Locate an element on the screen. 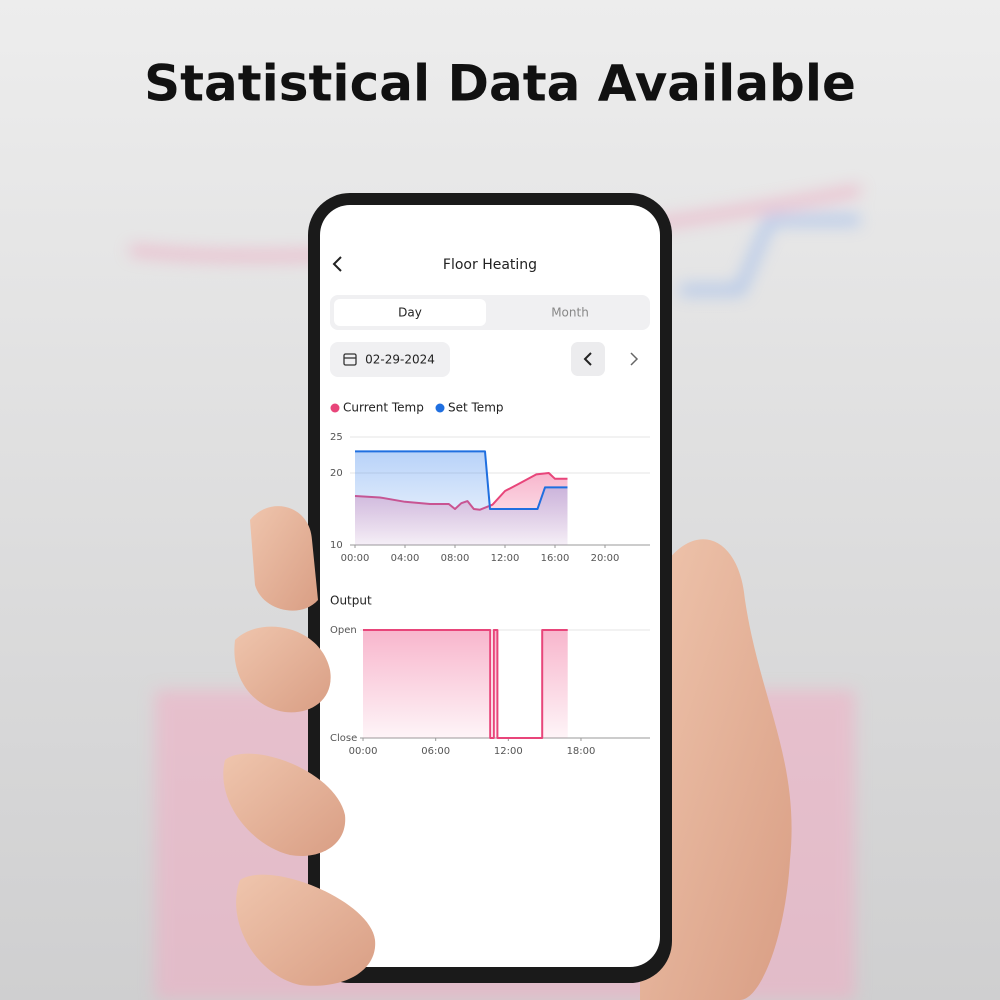  date-picker is located at coordinates (390, 359).